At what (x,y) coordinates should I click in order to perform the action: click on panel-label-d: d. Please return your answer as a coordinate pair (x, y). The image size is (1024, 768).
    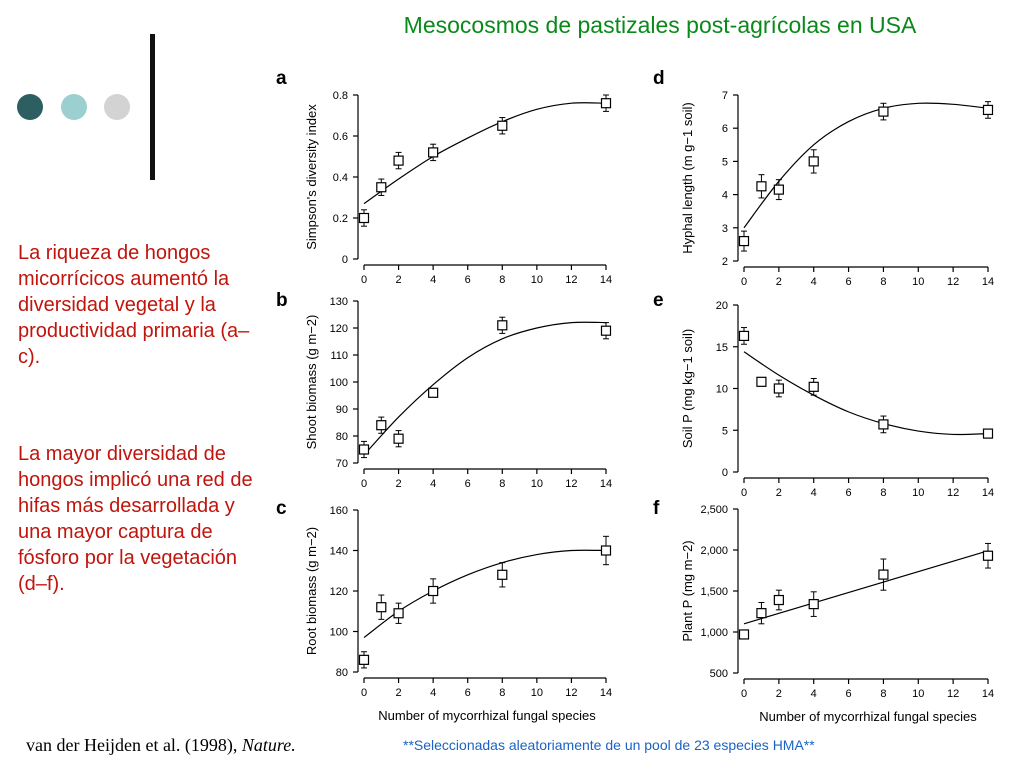
    Looking at the image, I should click on (659, 78).